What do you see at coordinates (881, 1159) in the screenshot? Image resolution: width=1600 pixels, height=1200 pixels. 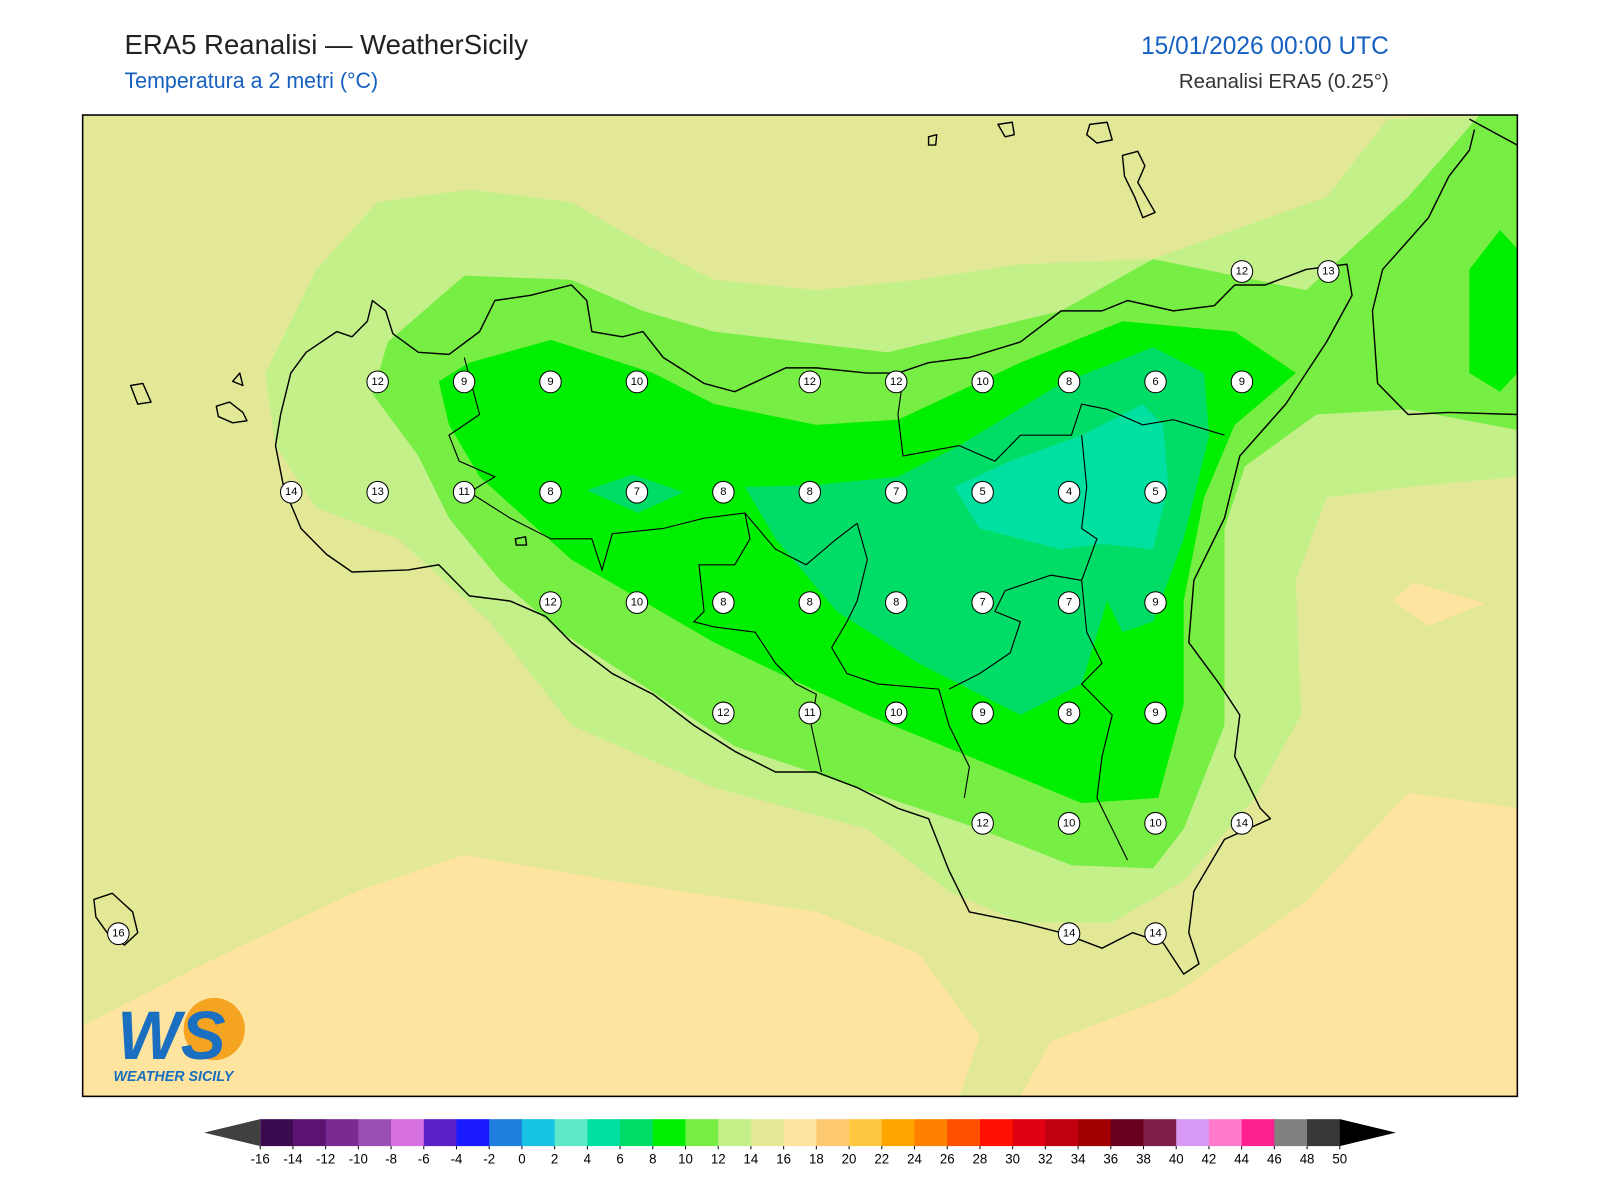 I see `colorbar-tick-label: 22` at bounding box center [881, 1159].